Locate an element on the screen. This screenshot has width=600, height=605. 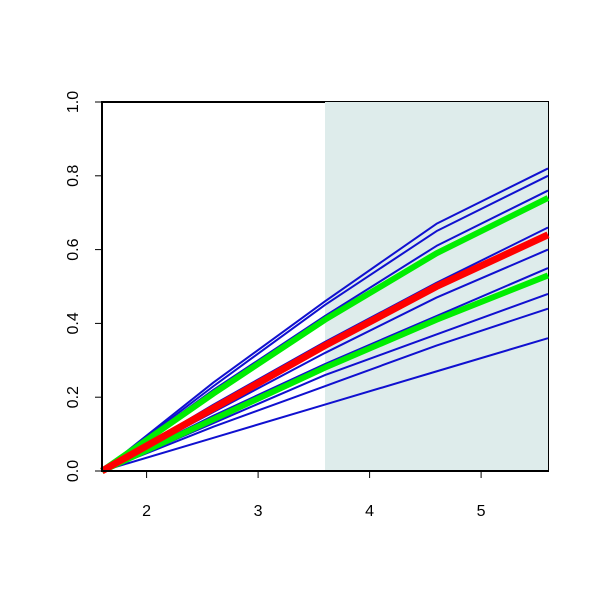
y-tick-label: 0.0 is located at coordinates (73, 471).